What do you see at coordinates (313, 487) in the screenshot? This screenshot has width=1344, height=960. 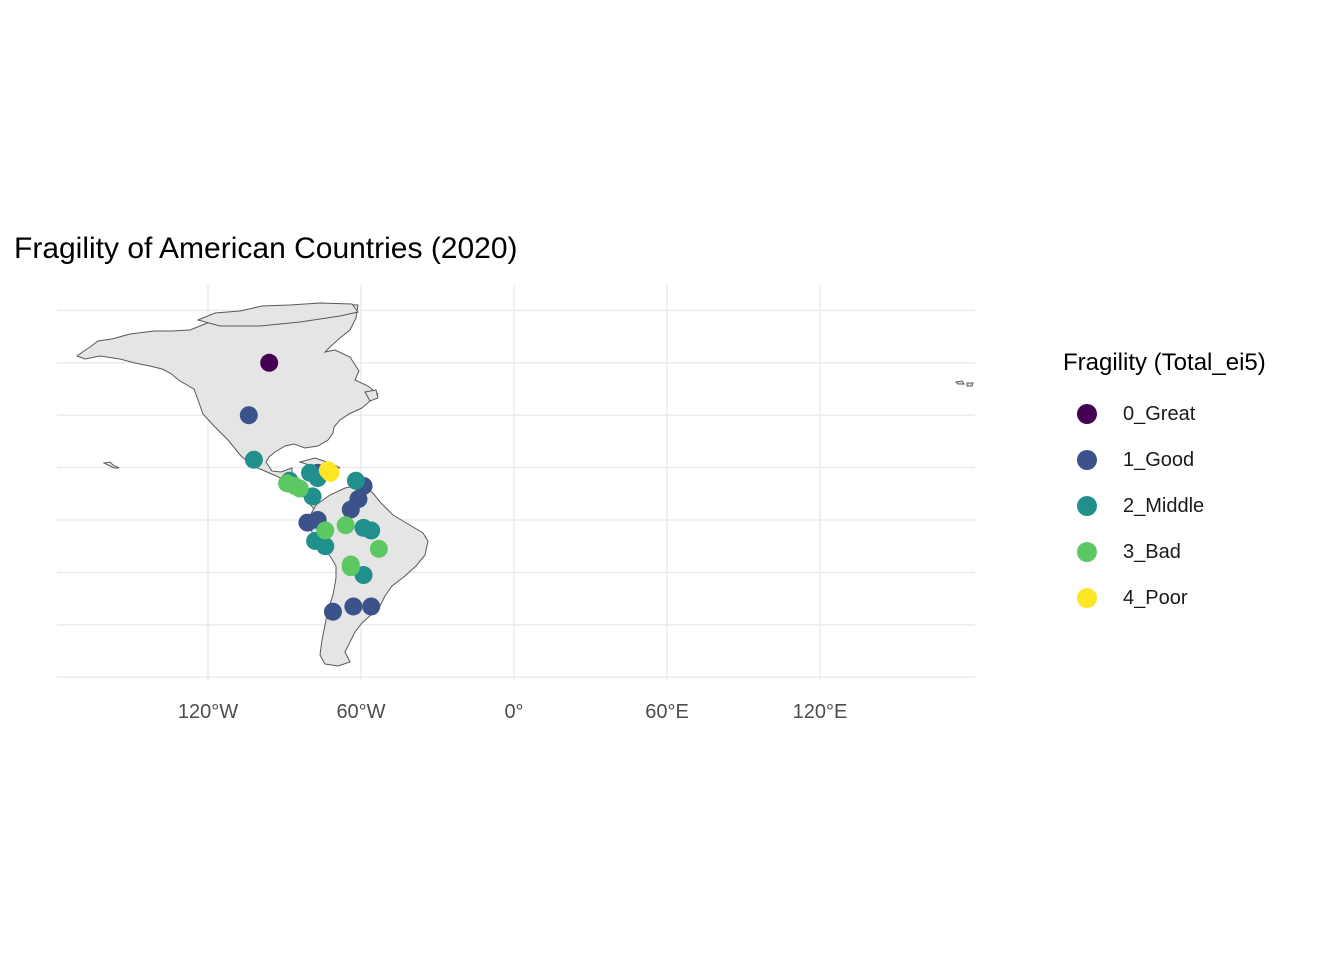 I see `country-points` at bounding box center [313, 487].